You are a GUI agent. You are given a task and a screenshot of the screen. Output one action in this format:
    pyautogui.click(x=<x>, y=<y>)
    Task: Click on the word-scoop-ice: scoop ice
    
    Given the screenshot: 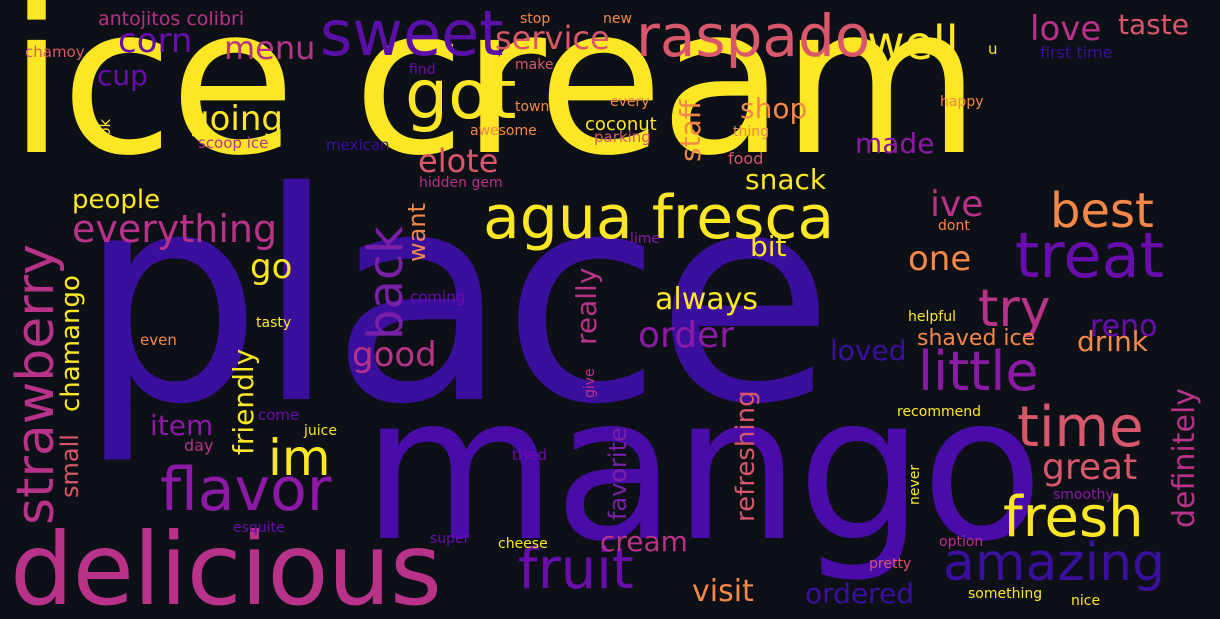 What is the action you would take?
    pyautogui.click(x=233, y=143)
    